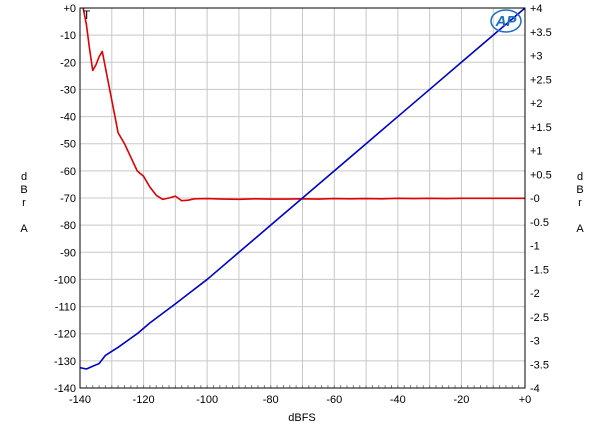  What do you see at coordinates (579, 190) in the screenshot?
I see `y-right-label-char: B` at bounding box center [579, 190].